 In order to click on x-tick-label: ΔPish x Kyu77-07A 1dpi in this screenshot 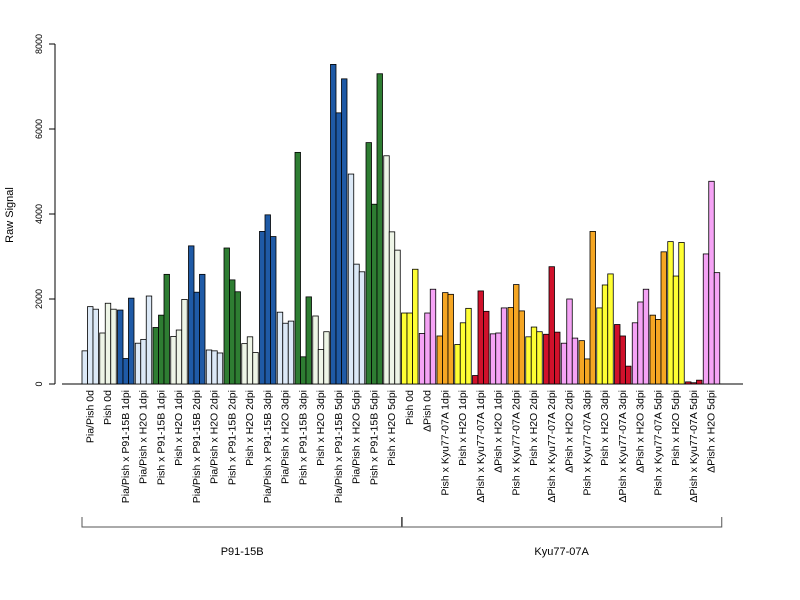, I will do `click(481, 446)`.